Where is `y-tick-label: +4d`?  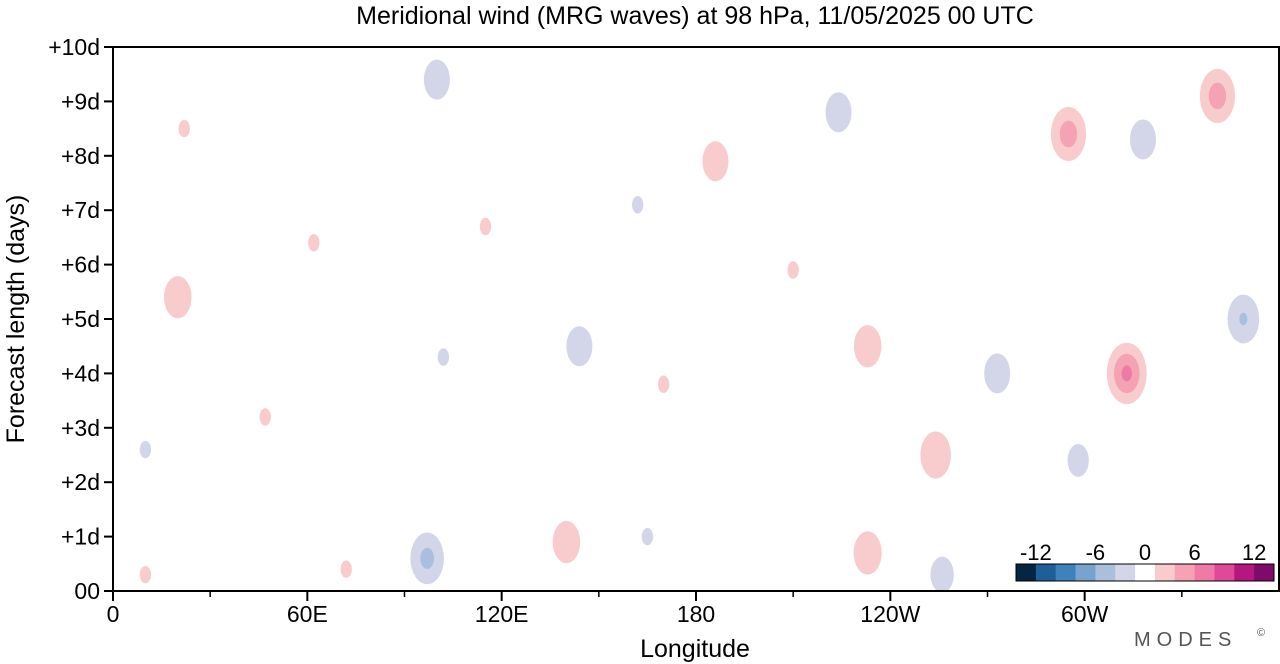 y-tick-label: +4d is located at coordinates (80, 373).